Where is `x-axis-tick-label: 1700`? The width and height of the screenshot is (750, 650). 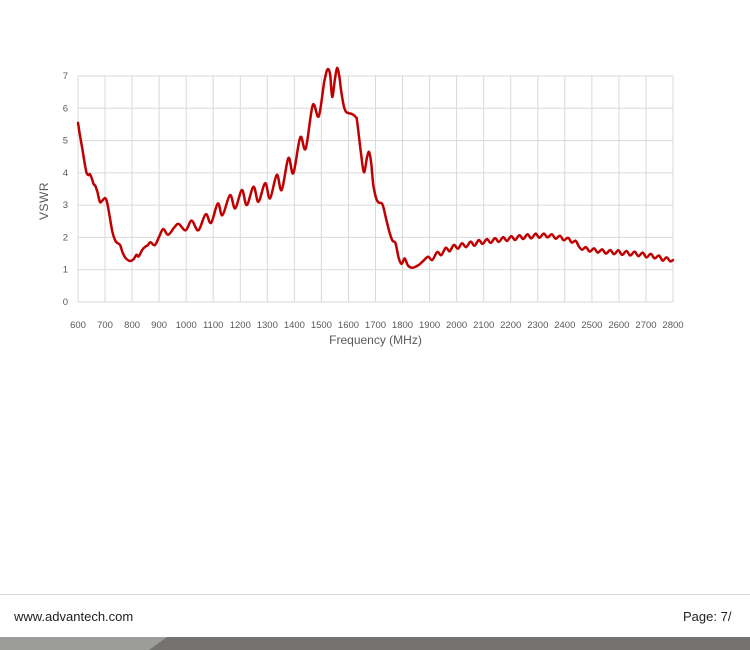
x-axis-tick-label: 1700 is located at coordinates (375, 325).